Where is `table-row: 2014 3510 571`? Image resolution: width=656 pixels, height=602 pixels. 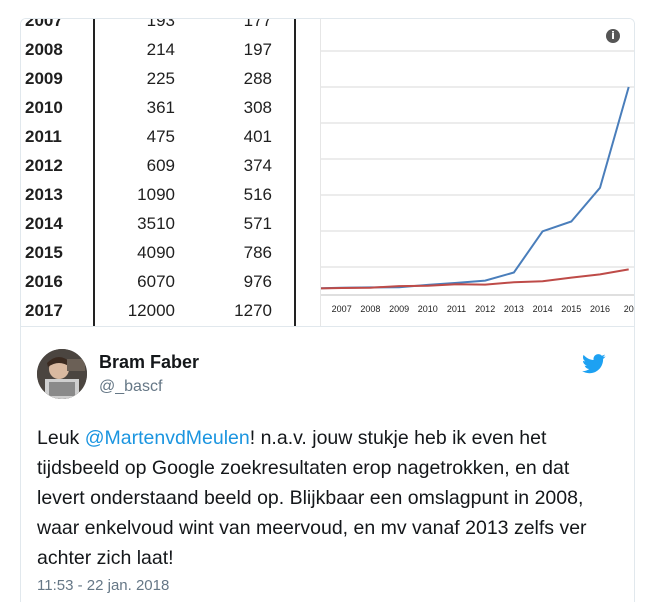 table-row: 2014 3510 571 is located at coordinates (170, 223).